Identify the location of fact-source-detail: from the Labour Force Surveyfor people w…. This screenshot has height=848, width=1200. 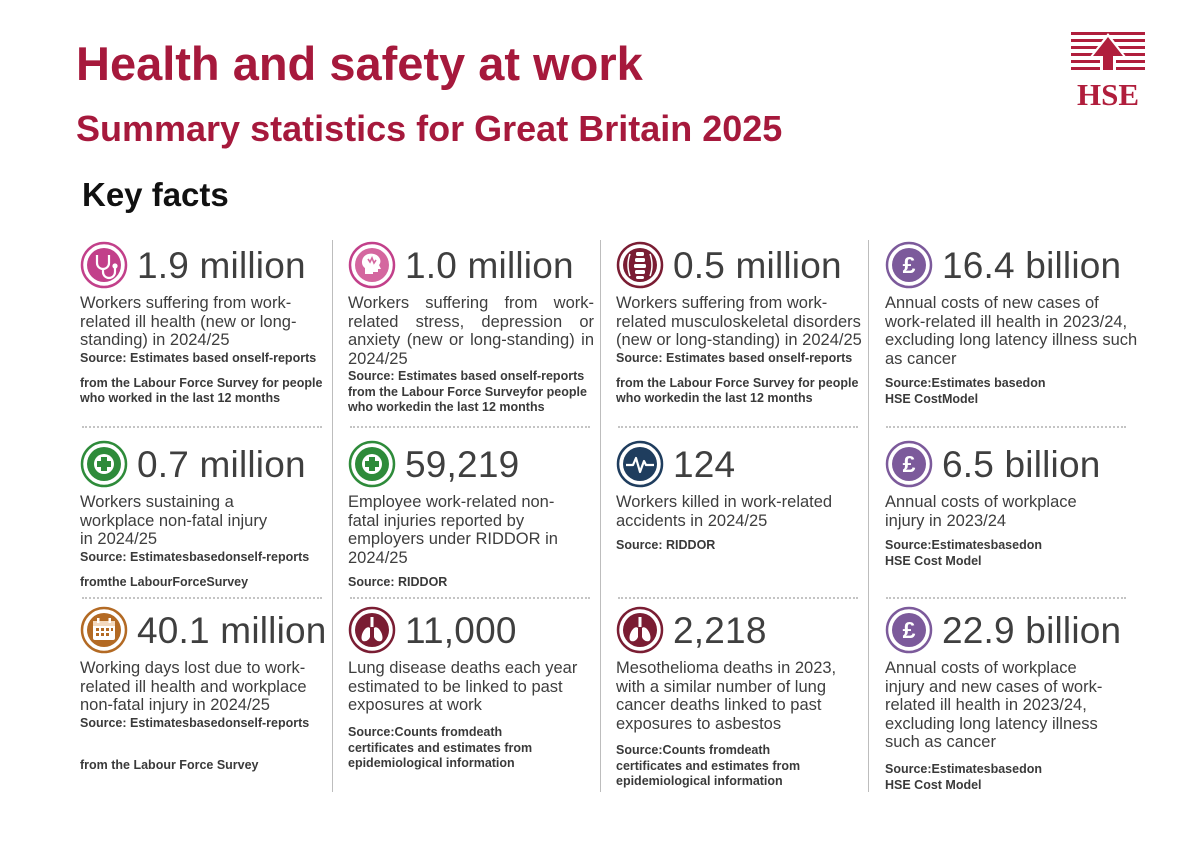
(467, 399).